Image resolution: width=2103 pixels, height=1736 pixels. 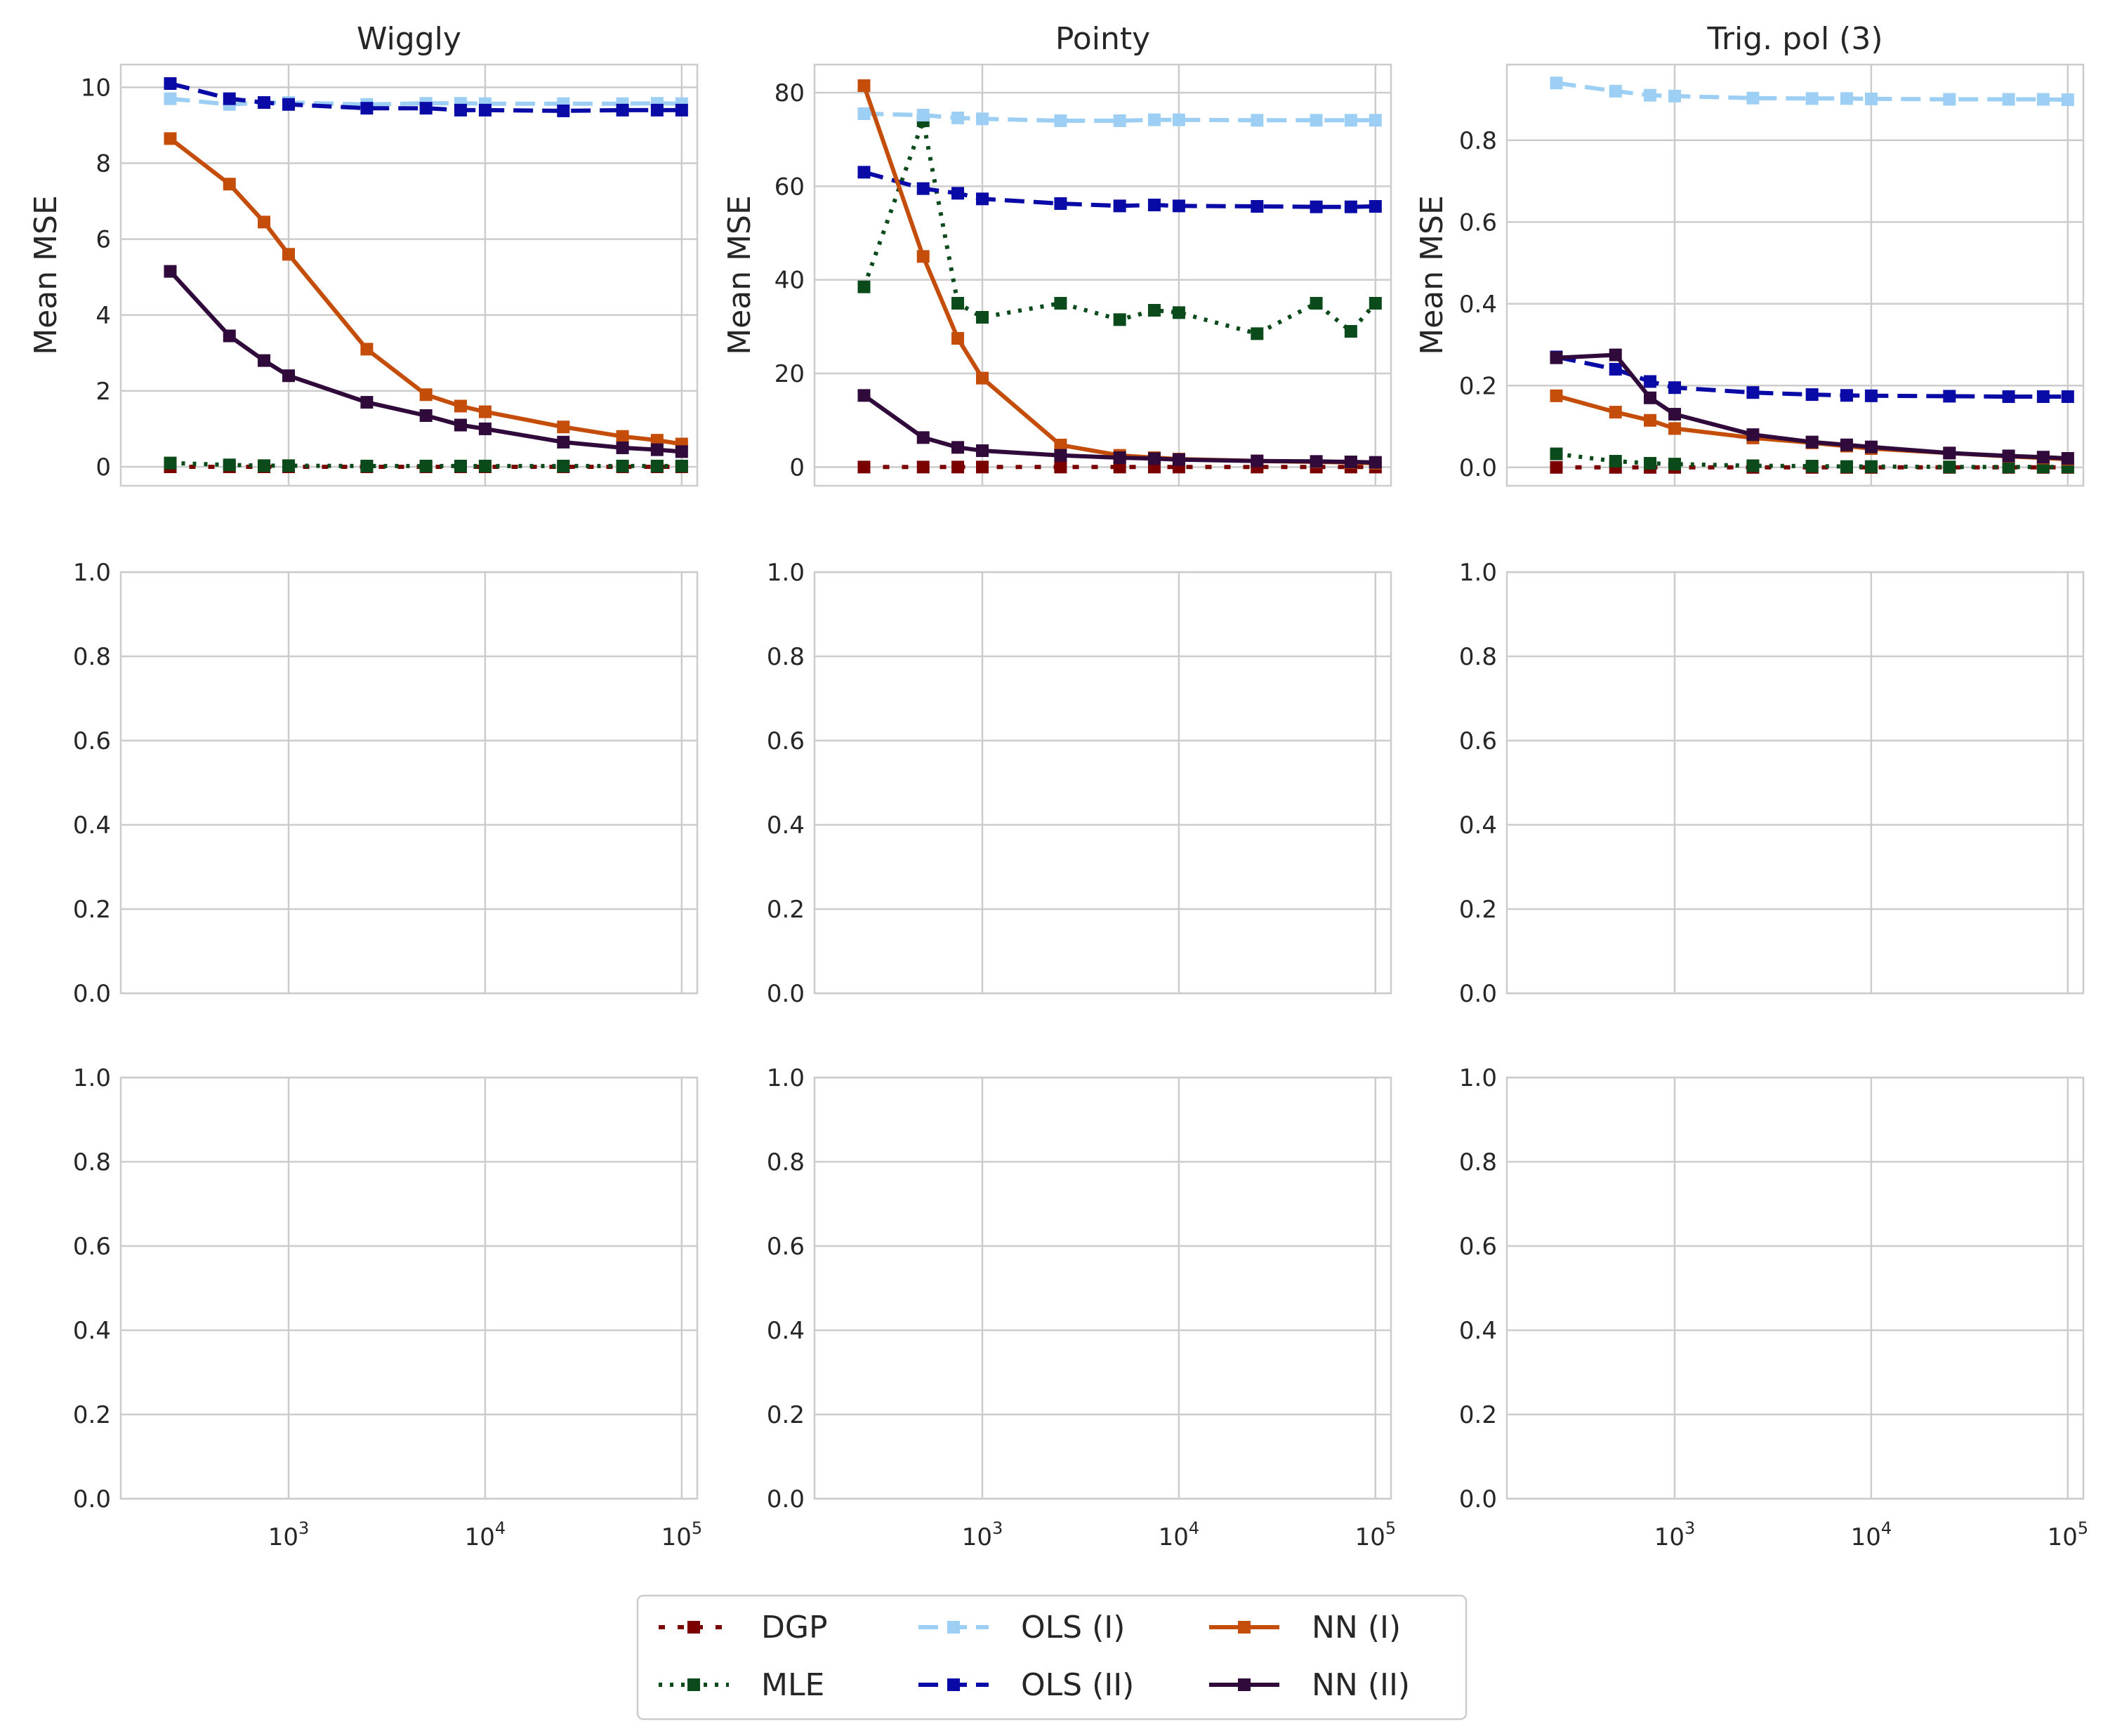 I want to click on panel-title: Wiggly, so click(x=409, y=39).